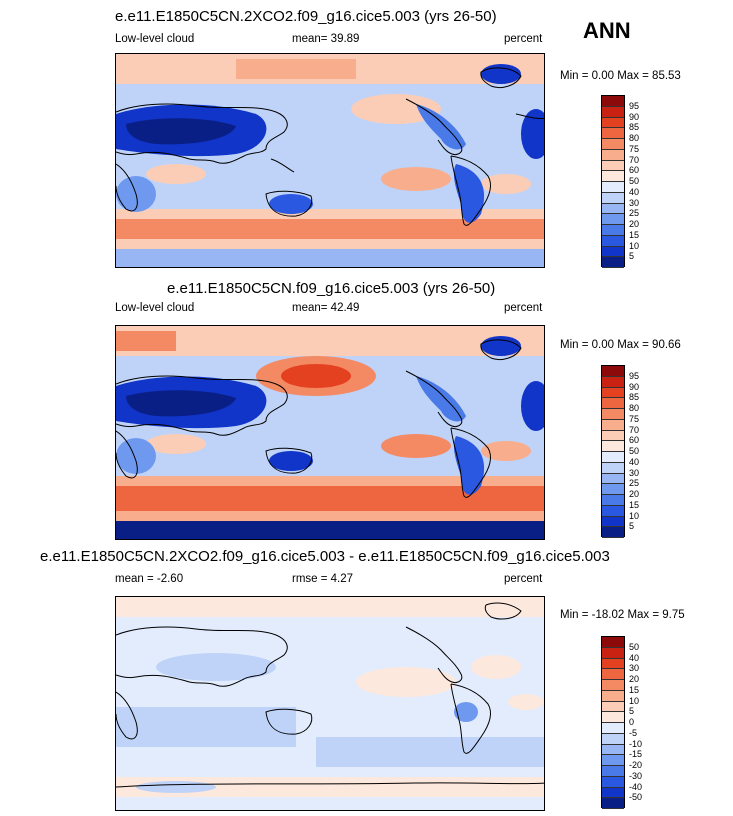 The width and height of the screenshot is (733, 816). What do you see at coordinates (632, 722) in the screenshot?
I see `panel3-level: 0` at bounding box center [632, 722].